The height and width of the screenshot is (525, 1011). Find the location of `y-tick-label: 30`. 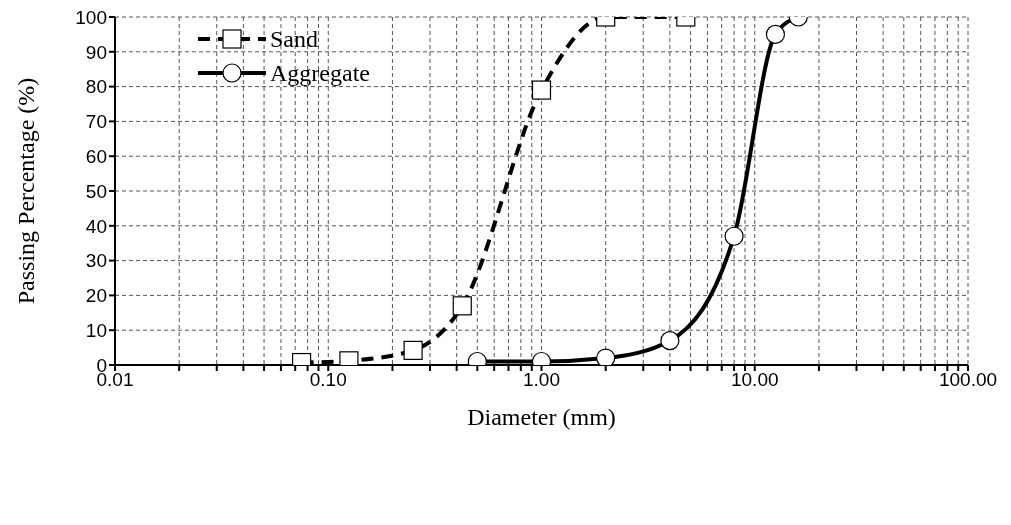

y-tick-label: 30 is located at coordinates (96, 261).